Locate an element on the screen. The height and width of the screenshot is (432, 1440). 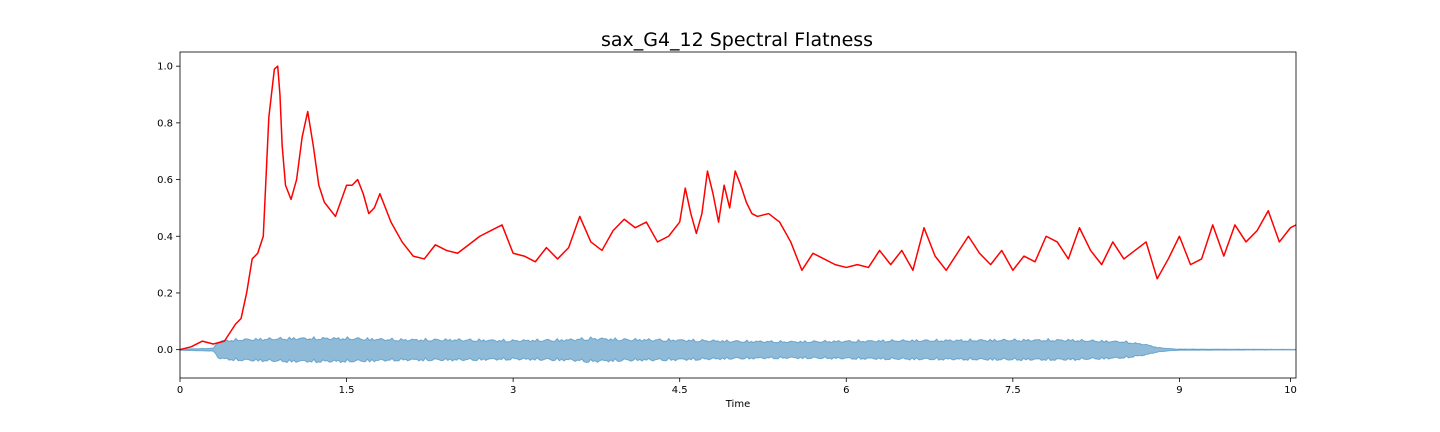
x-tick-label: 9 is located at coordinates (1179, 390).